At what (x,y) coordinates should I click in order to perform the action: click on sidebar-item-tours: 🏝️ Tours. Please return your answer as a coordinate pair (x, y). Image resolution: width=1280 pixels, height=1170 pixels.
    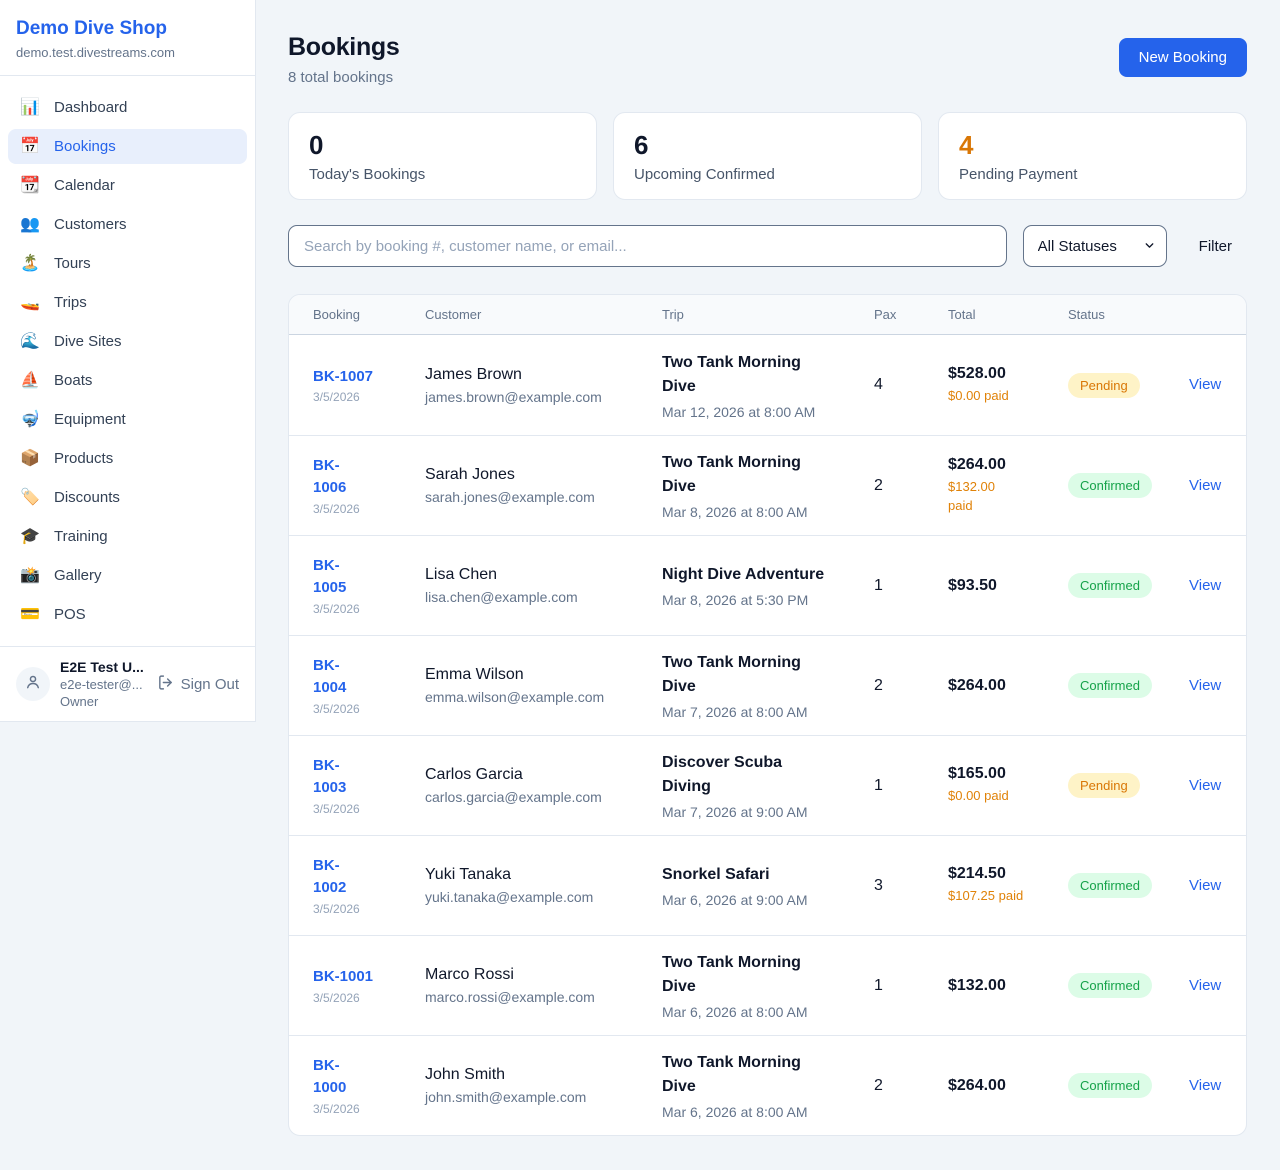
    Looking at the image, I should click on (127, 263).